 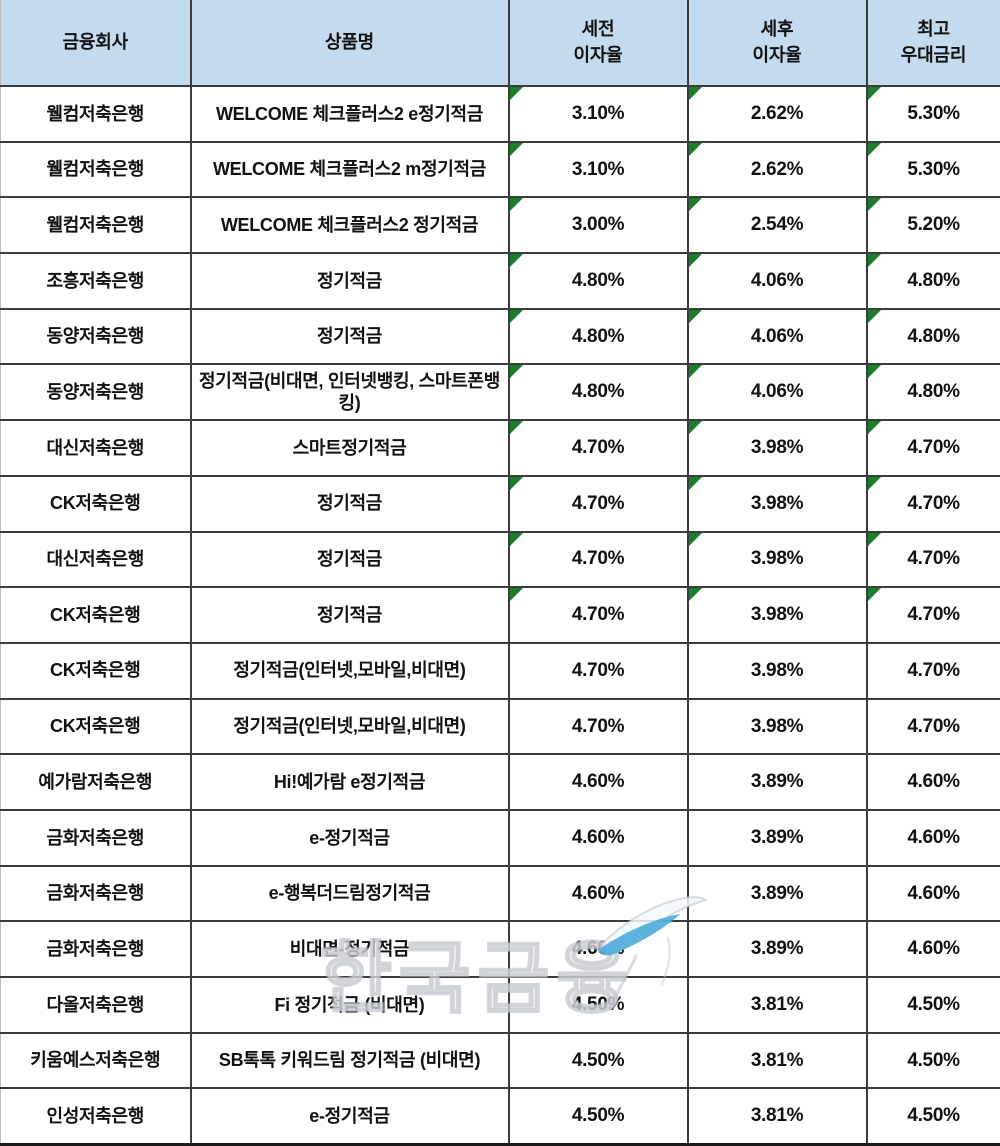 I want to click on table-header: 금융회사 상품명 세전 이자율 세후 이자율 최고 우대금리, so click(x=500, y=43).